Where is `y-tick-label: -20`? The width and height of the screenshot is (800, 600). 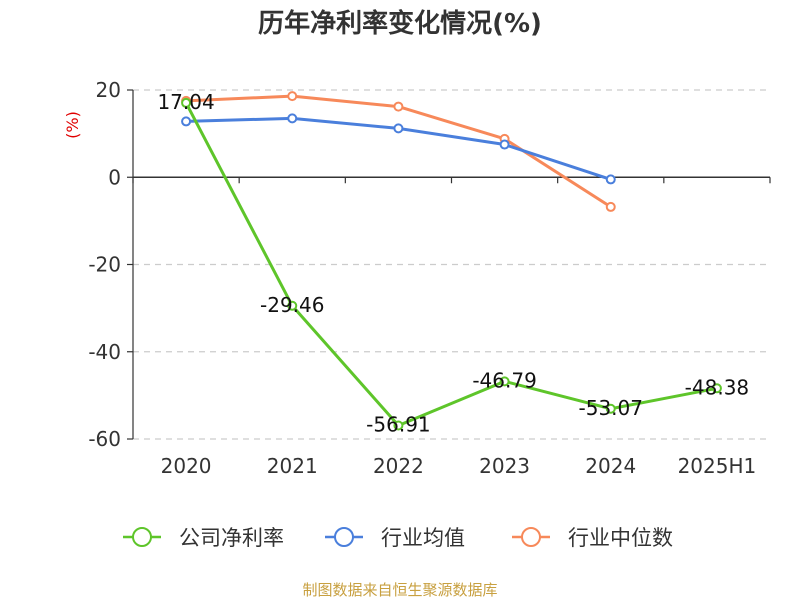
y-tick-label: -20 is located at coordinates (104, 265).